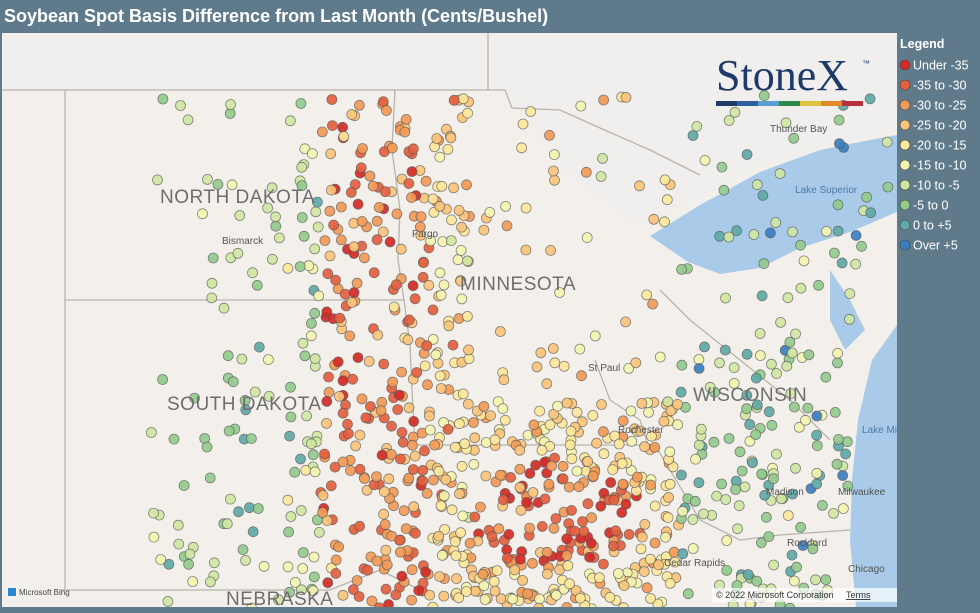  Describe the element at coordinates (930, 206) in the screenshot. I see `legend-label: -5 to 0` at that location.